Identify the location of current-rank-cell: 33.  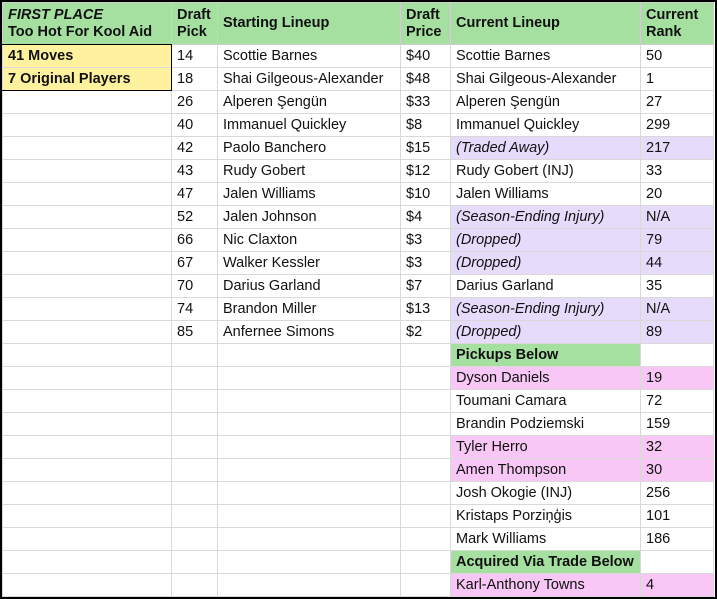
(677, 171).